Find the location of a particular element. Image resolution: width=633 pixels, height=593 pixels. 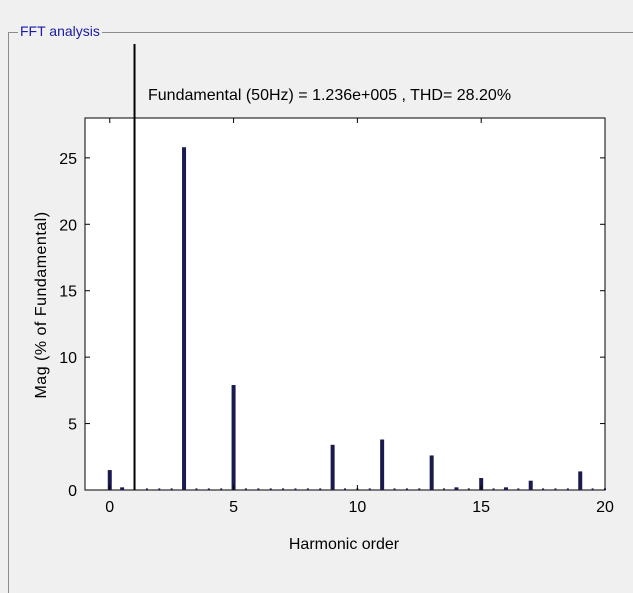

y-axis-label: Mag (% of Fundamental) is located at coordinates (41, 304).